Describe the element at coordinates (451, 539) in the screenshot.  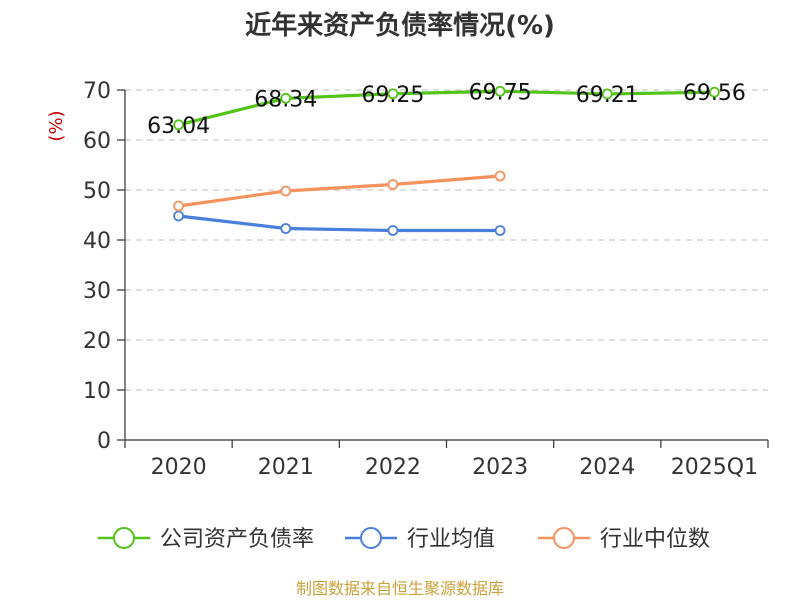
I see `legend-label: 行业均值` at that location.